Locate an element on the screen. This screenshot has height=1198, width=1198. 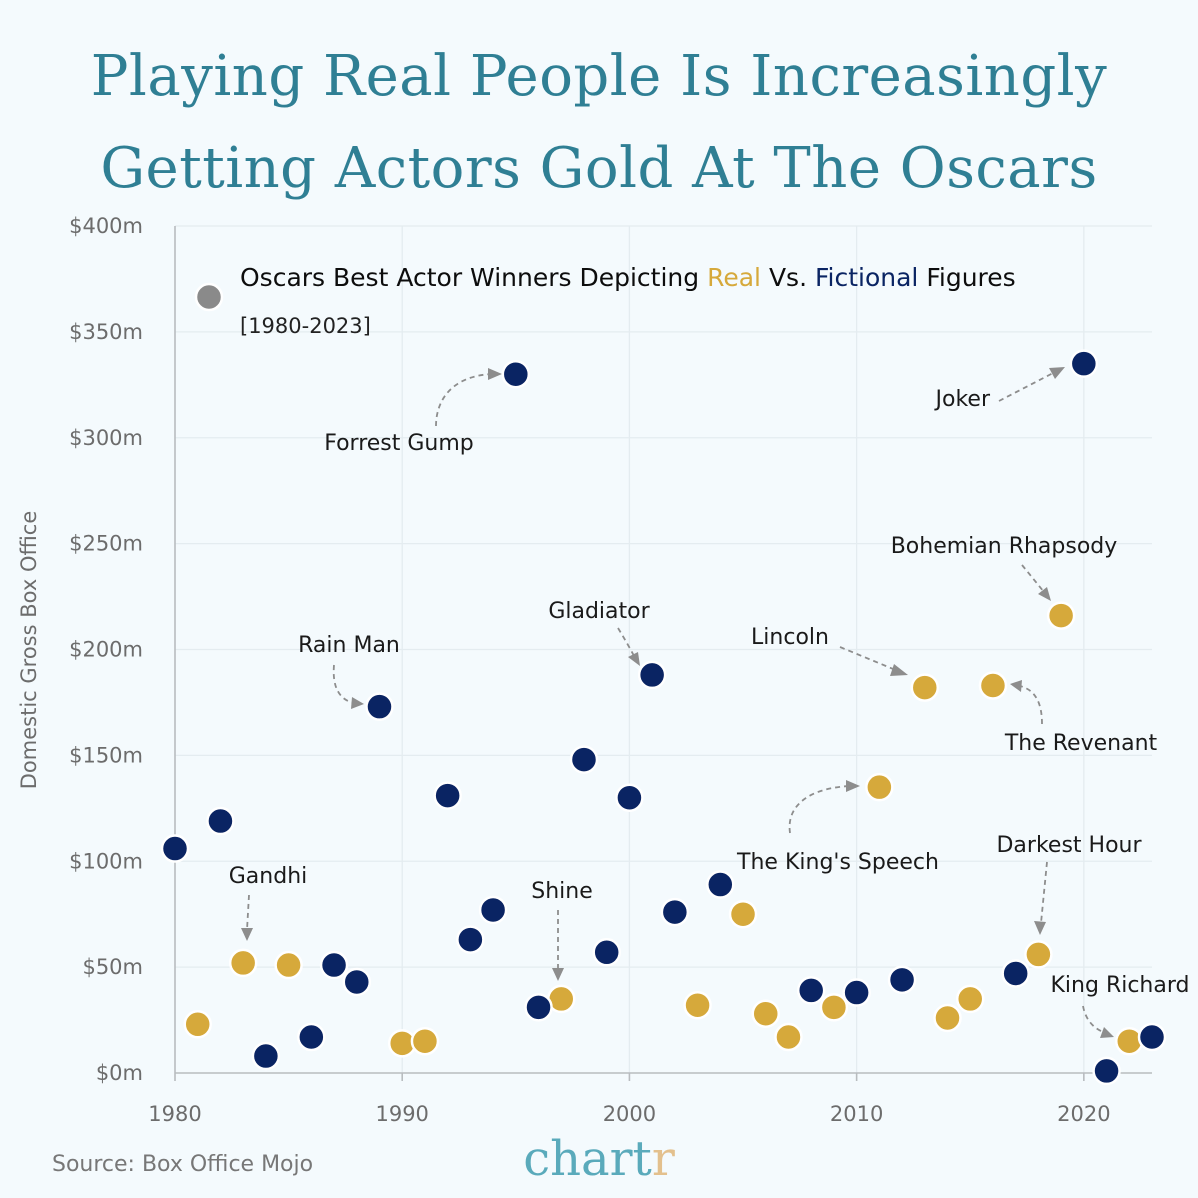
point-fictional-2012 is located at coordinates (902, 980).